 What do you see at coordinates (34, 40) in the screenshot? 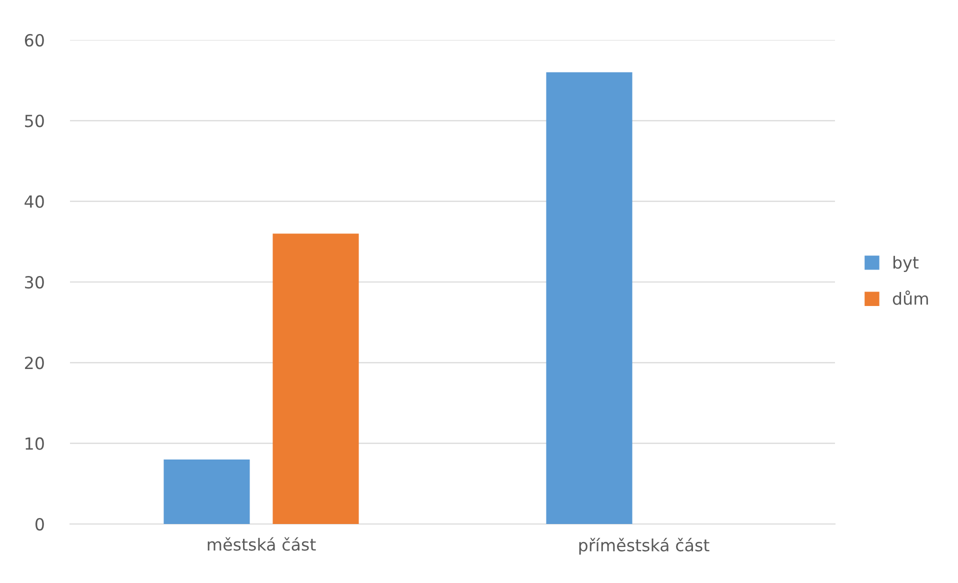
I see `y-tick-label: 60` at bounding box center [34, 40].